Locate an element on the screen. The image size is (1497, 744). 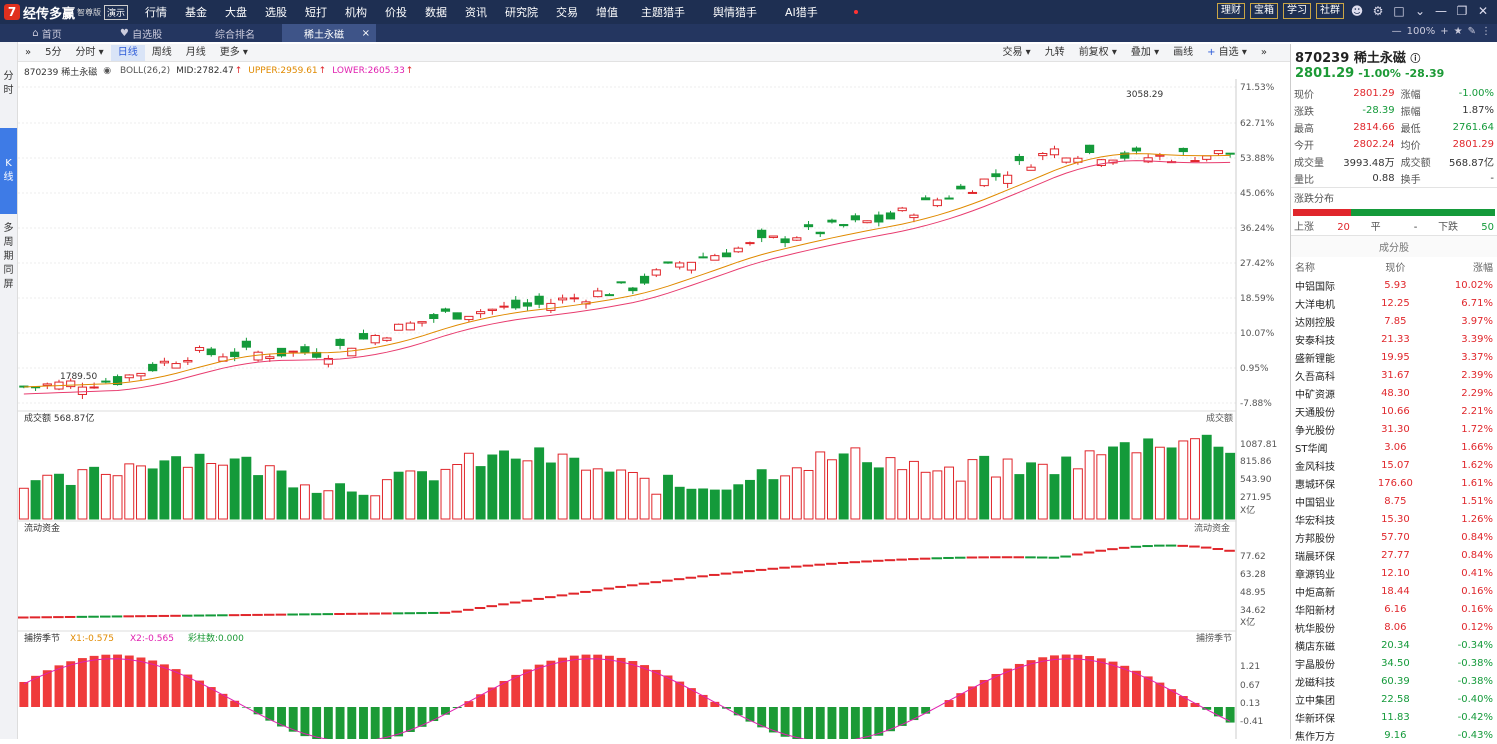
col-name: 名称 is located at coordinates (1327, 266).